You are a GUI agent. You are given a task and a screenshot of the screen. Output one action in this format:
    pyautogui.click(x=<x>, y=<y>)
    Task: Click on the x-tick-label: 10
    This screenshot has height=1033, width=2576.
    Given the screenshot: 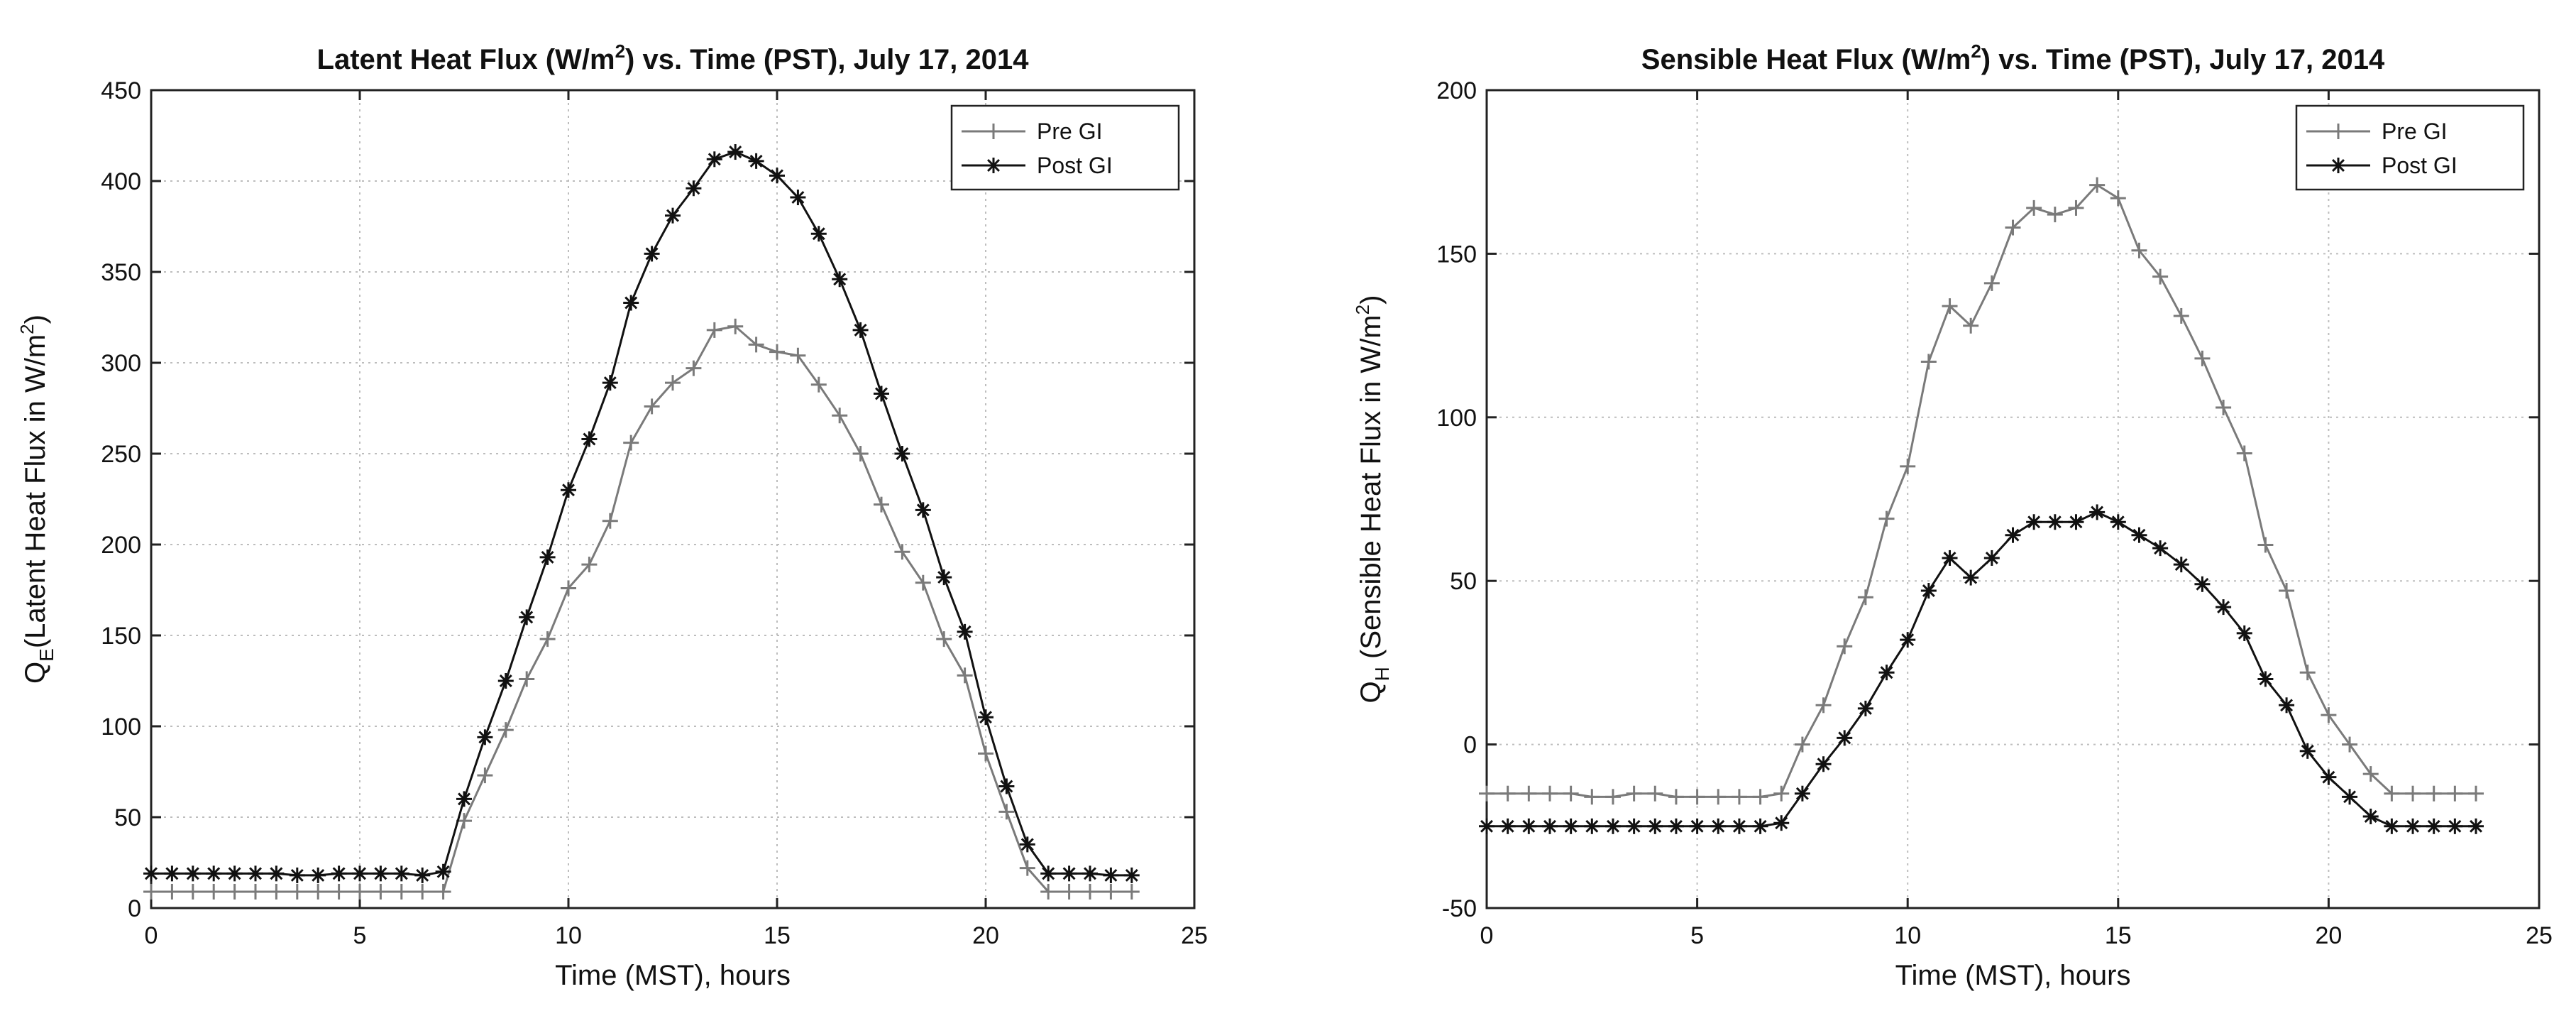 What is the action you would take?
    pyautogui.click(x=1907, y=935)
    